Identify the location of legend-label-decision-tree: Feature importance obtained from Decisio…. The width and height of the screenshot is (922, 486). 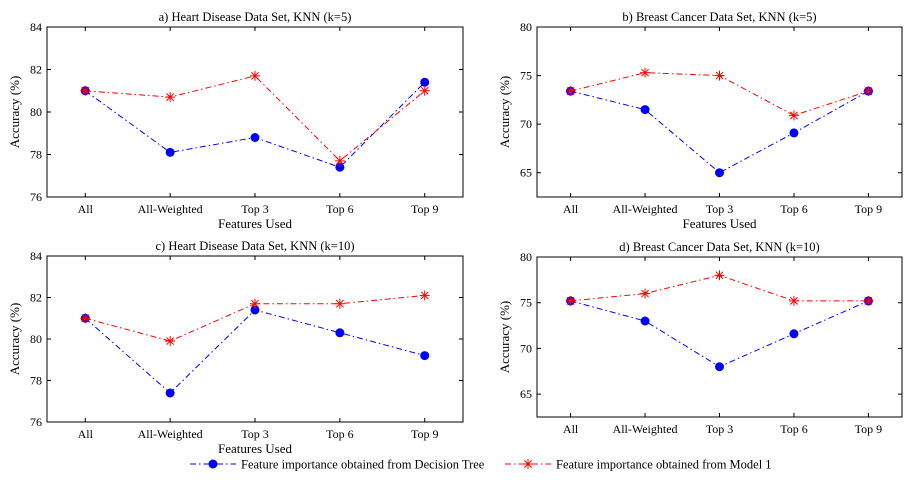
(363, 465).